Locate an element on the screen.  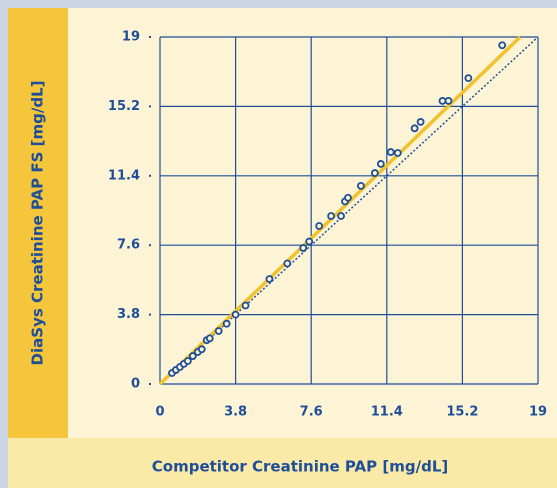
y-tick-label: 19 is located at coordinates (131, 37).